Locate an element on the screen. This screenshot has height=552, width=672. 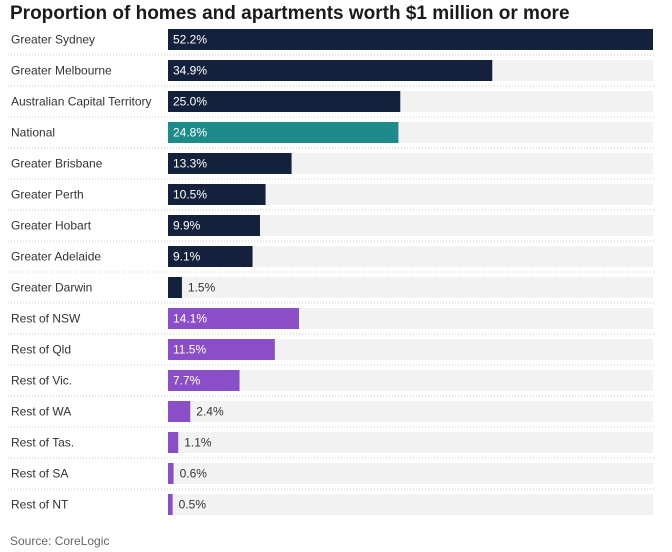
category-label: Rest of NT is located at coordinates (40, 505).